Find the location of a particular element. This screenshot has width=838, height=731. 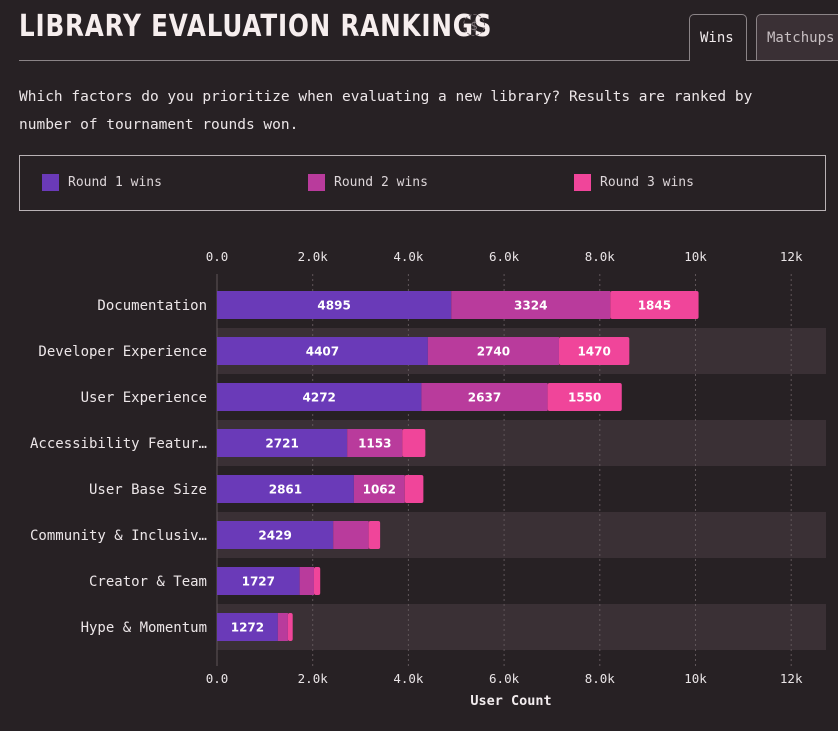

x-tick-label-bottom: 2.0k is located at coordinates (313, 678).